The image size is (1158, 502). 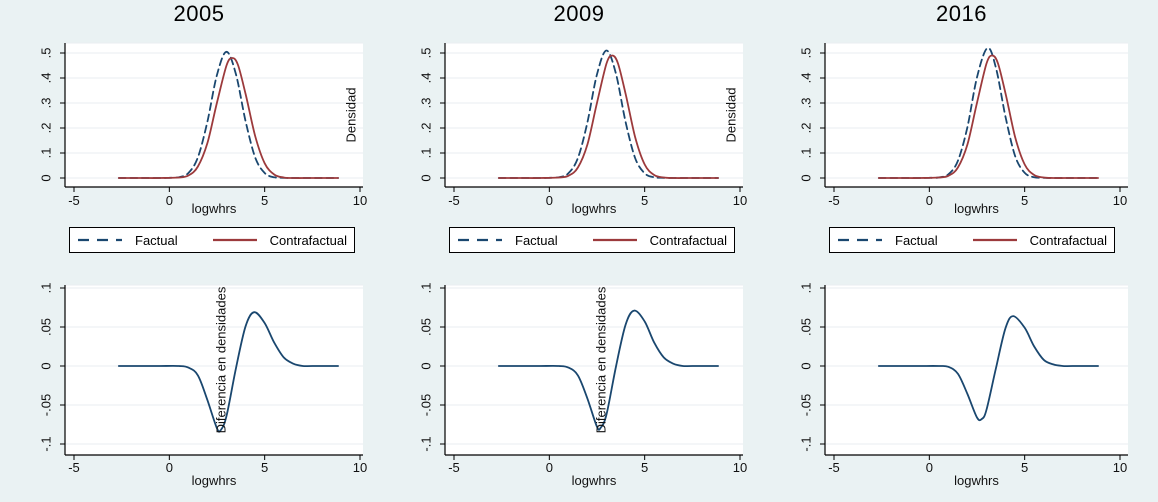 I want to click on difference-chart-2016: -5 0 5 10 -.1 -.05 0 .05 .1 logwhrs, so click(x=963, y=385).